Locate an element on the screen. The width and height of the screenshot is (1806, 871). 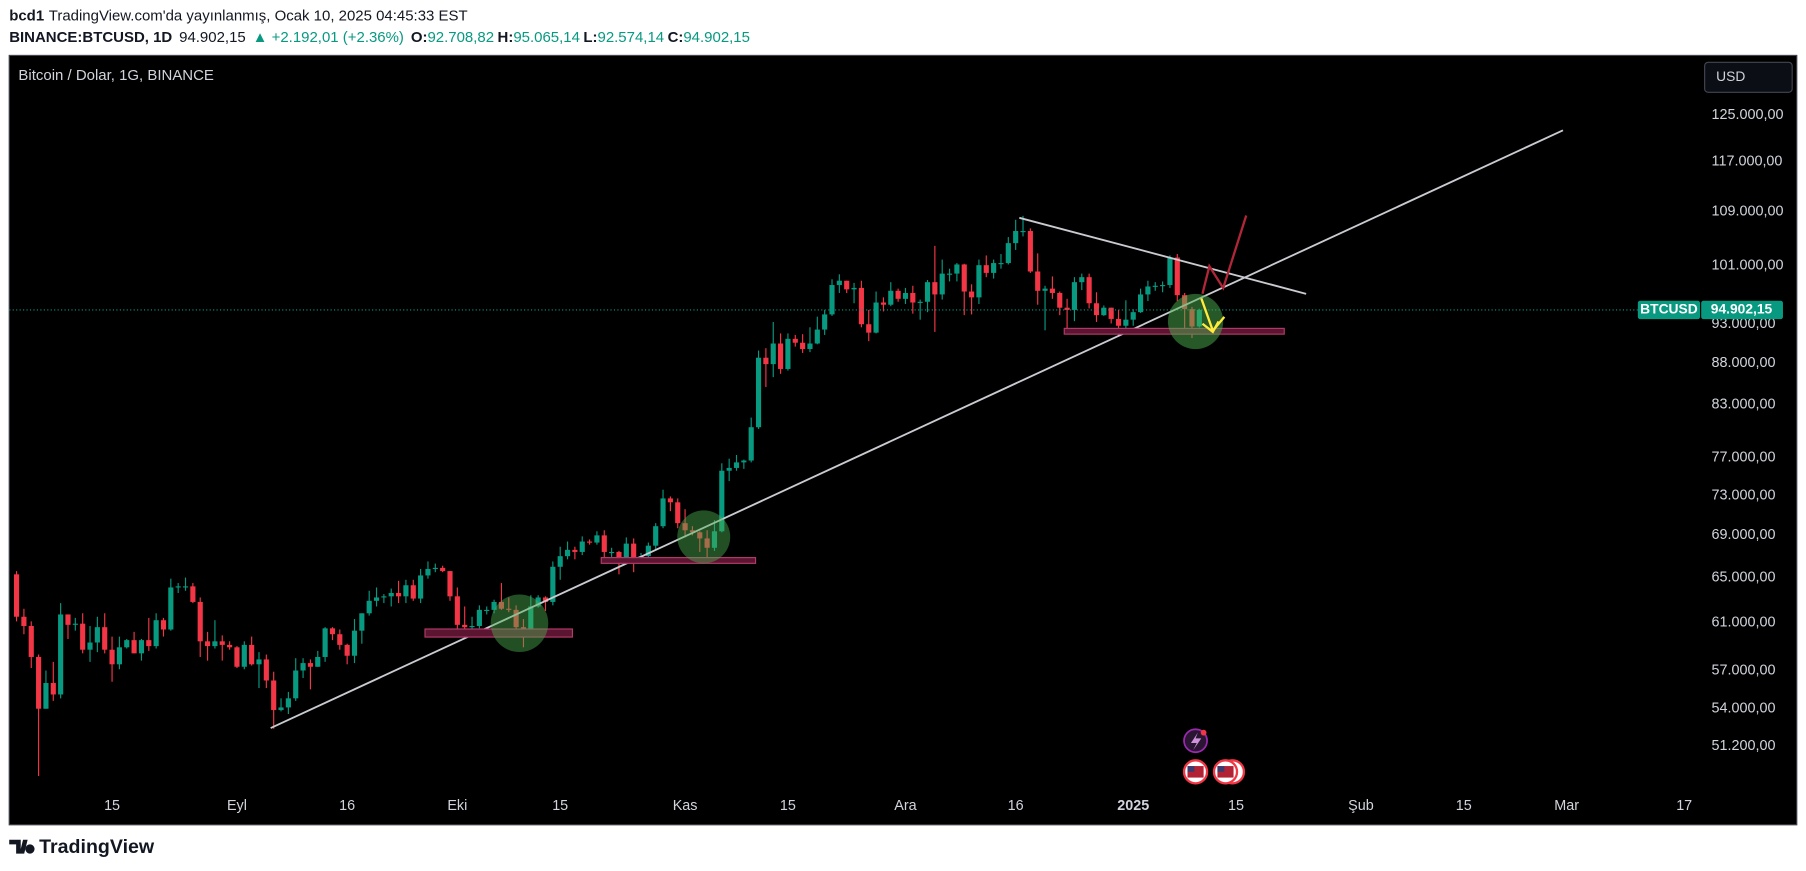
y-tick-label: 77.000,00 is located at coordinates (1744, 458).